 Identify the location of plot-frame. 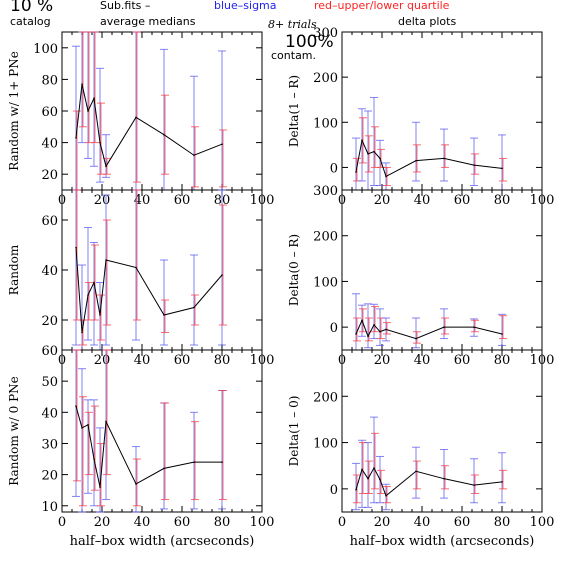
(162, 431).